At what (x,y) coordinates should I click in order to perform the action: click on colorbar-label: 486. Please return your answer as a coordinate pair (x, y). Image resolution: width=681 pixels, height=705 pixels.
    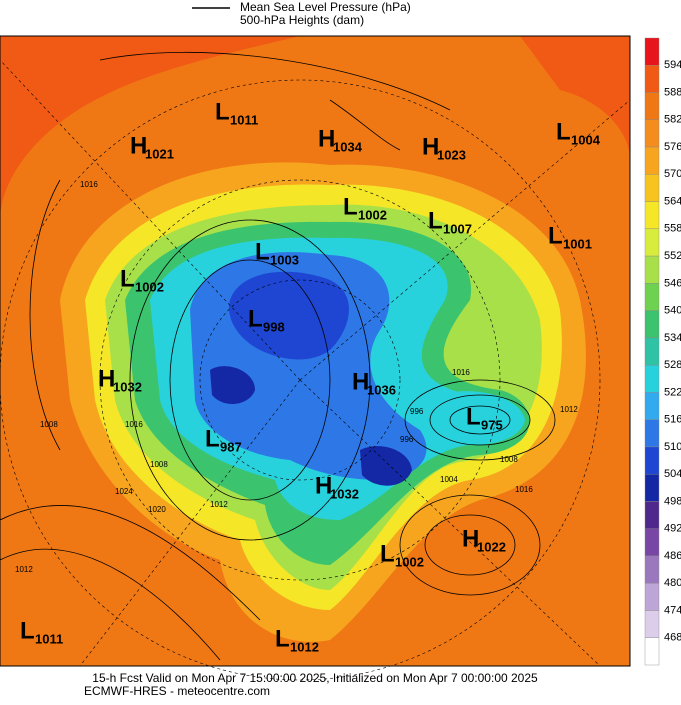
    Looking at the image, I should click on (672, 556).